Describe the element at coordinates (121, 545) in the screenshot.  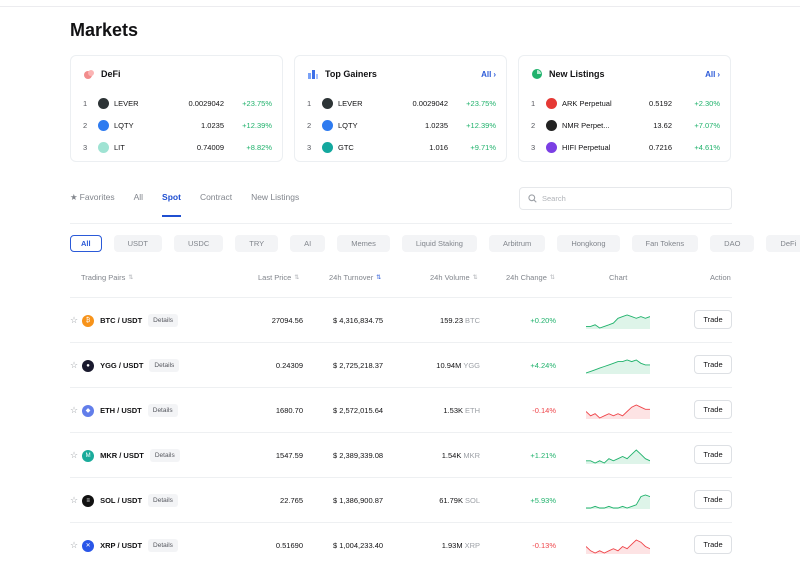
I see `pair-name: XRP / USDT` at that location.